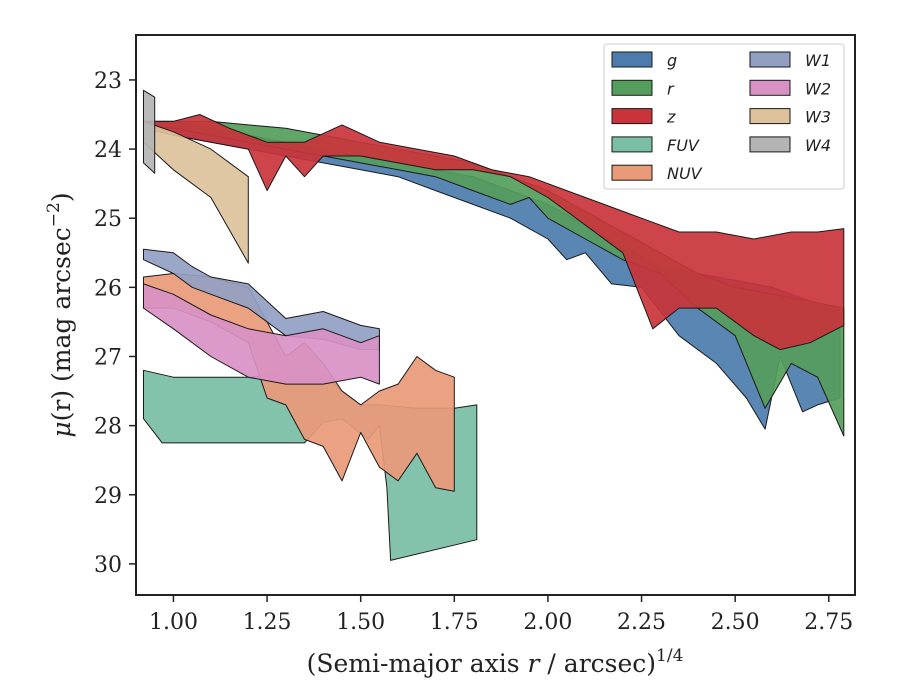 This screenshot has height=700, width=900. I want to click on y-tick-label: 24, so click(108, 150).